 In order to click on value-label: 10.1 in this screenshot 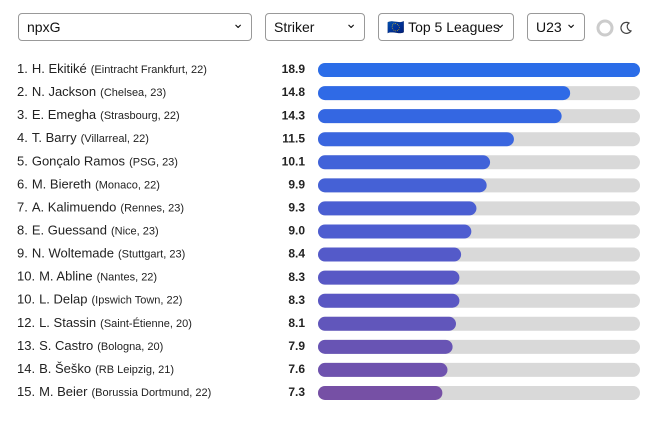, I will do `click(294, 161)`.